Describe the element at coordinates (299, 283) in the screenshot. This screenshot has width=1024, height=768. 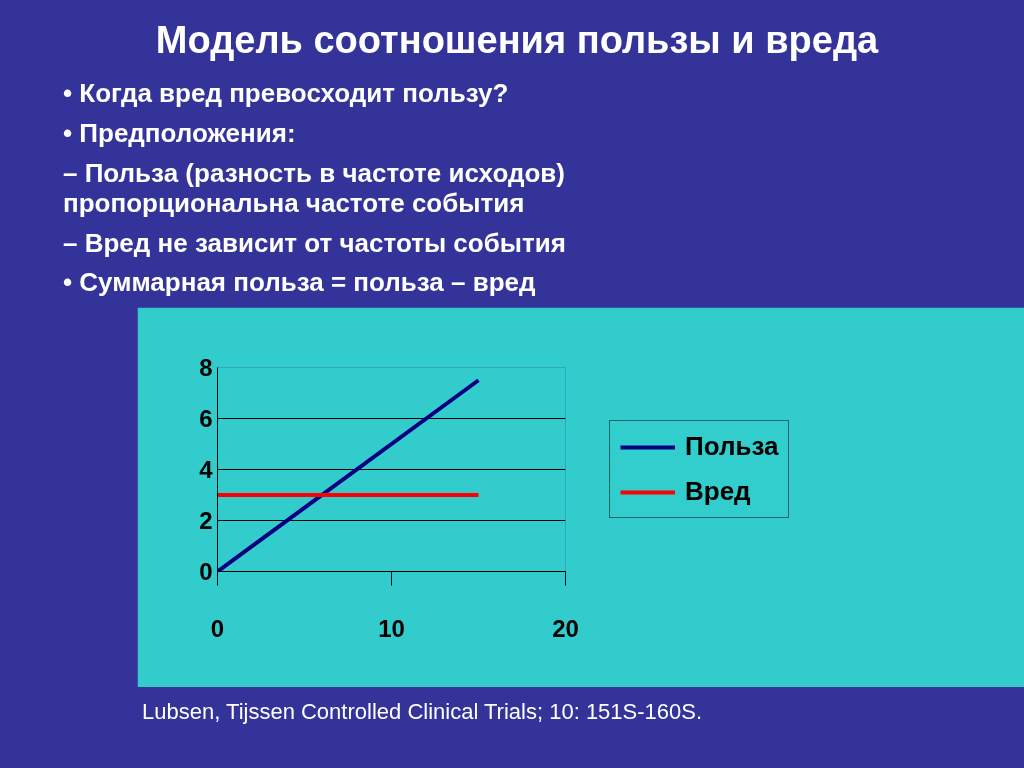
I see `text: • Суммарная польза = польза – вред` at that location.